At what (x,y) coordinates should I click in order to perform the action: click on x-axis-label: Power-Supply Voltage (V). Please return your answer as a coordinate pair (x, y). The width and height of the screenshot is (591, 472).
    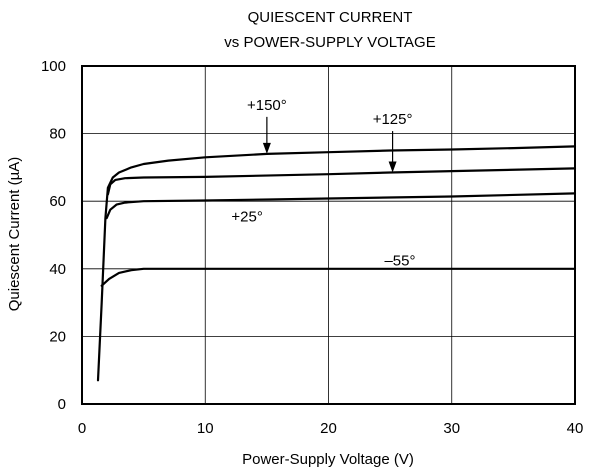
    Looking at the image, I should click on (328, 459).